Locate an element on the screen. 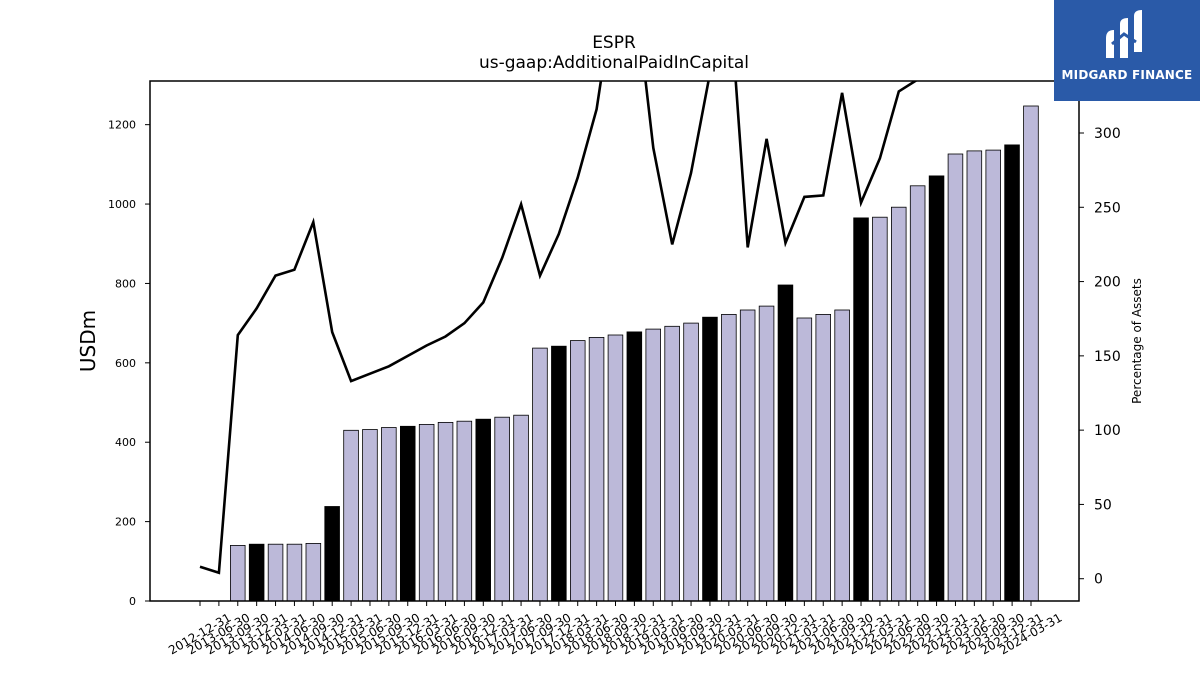  y-axis-label: USDm is located at coordinates (88, 341).